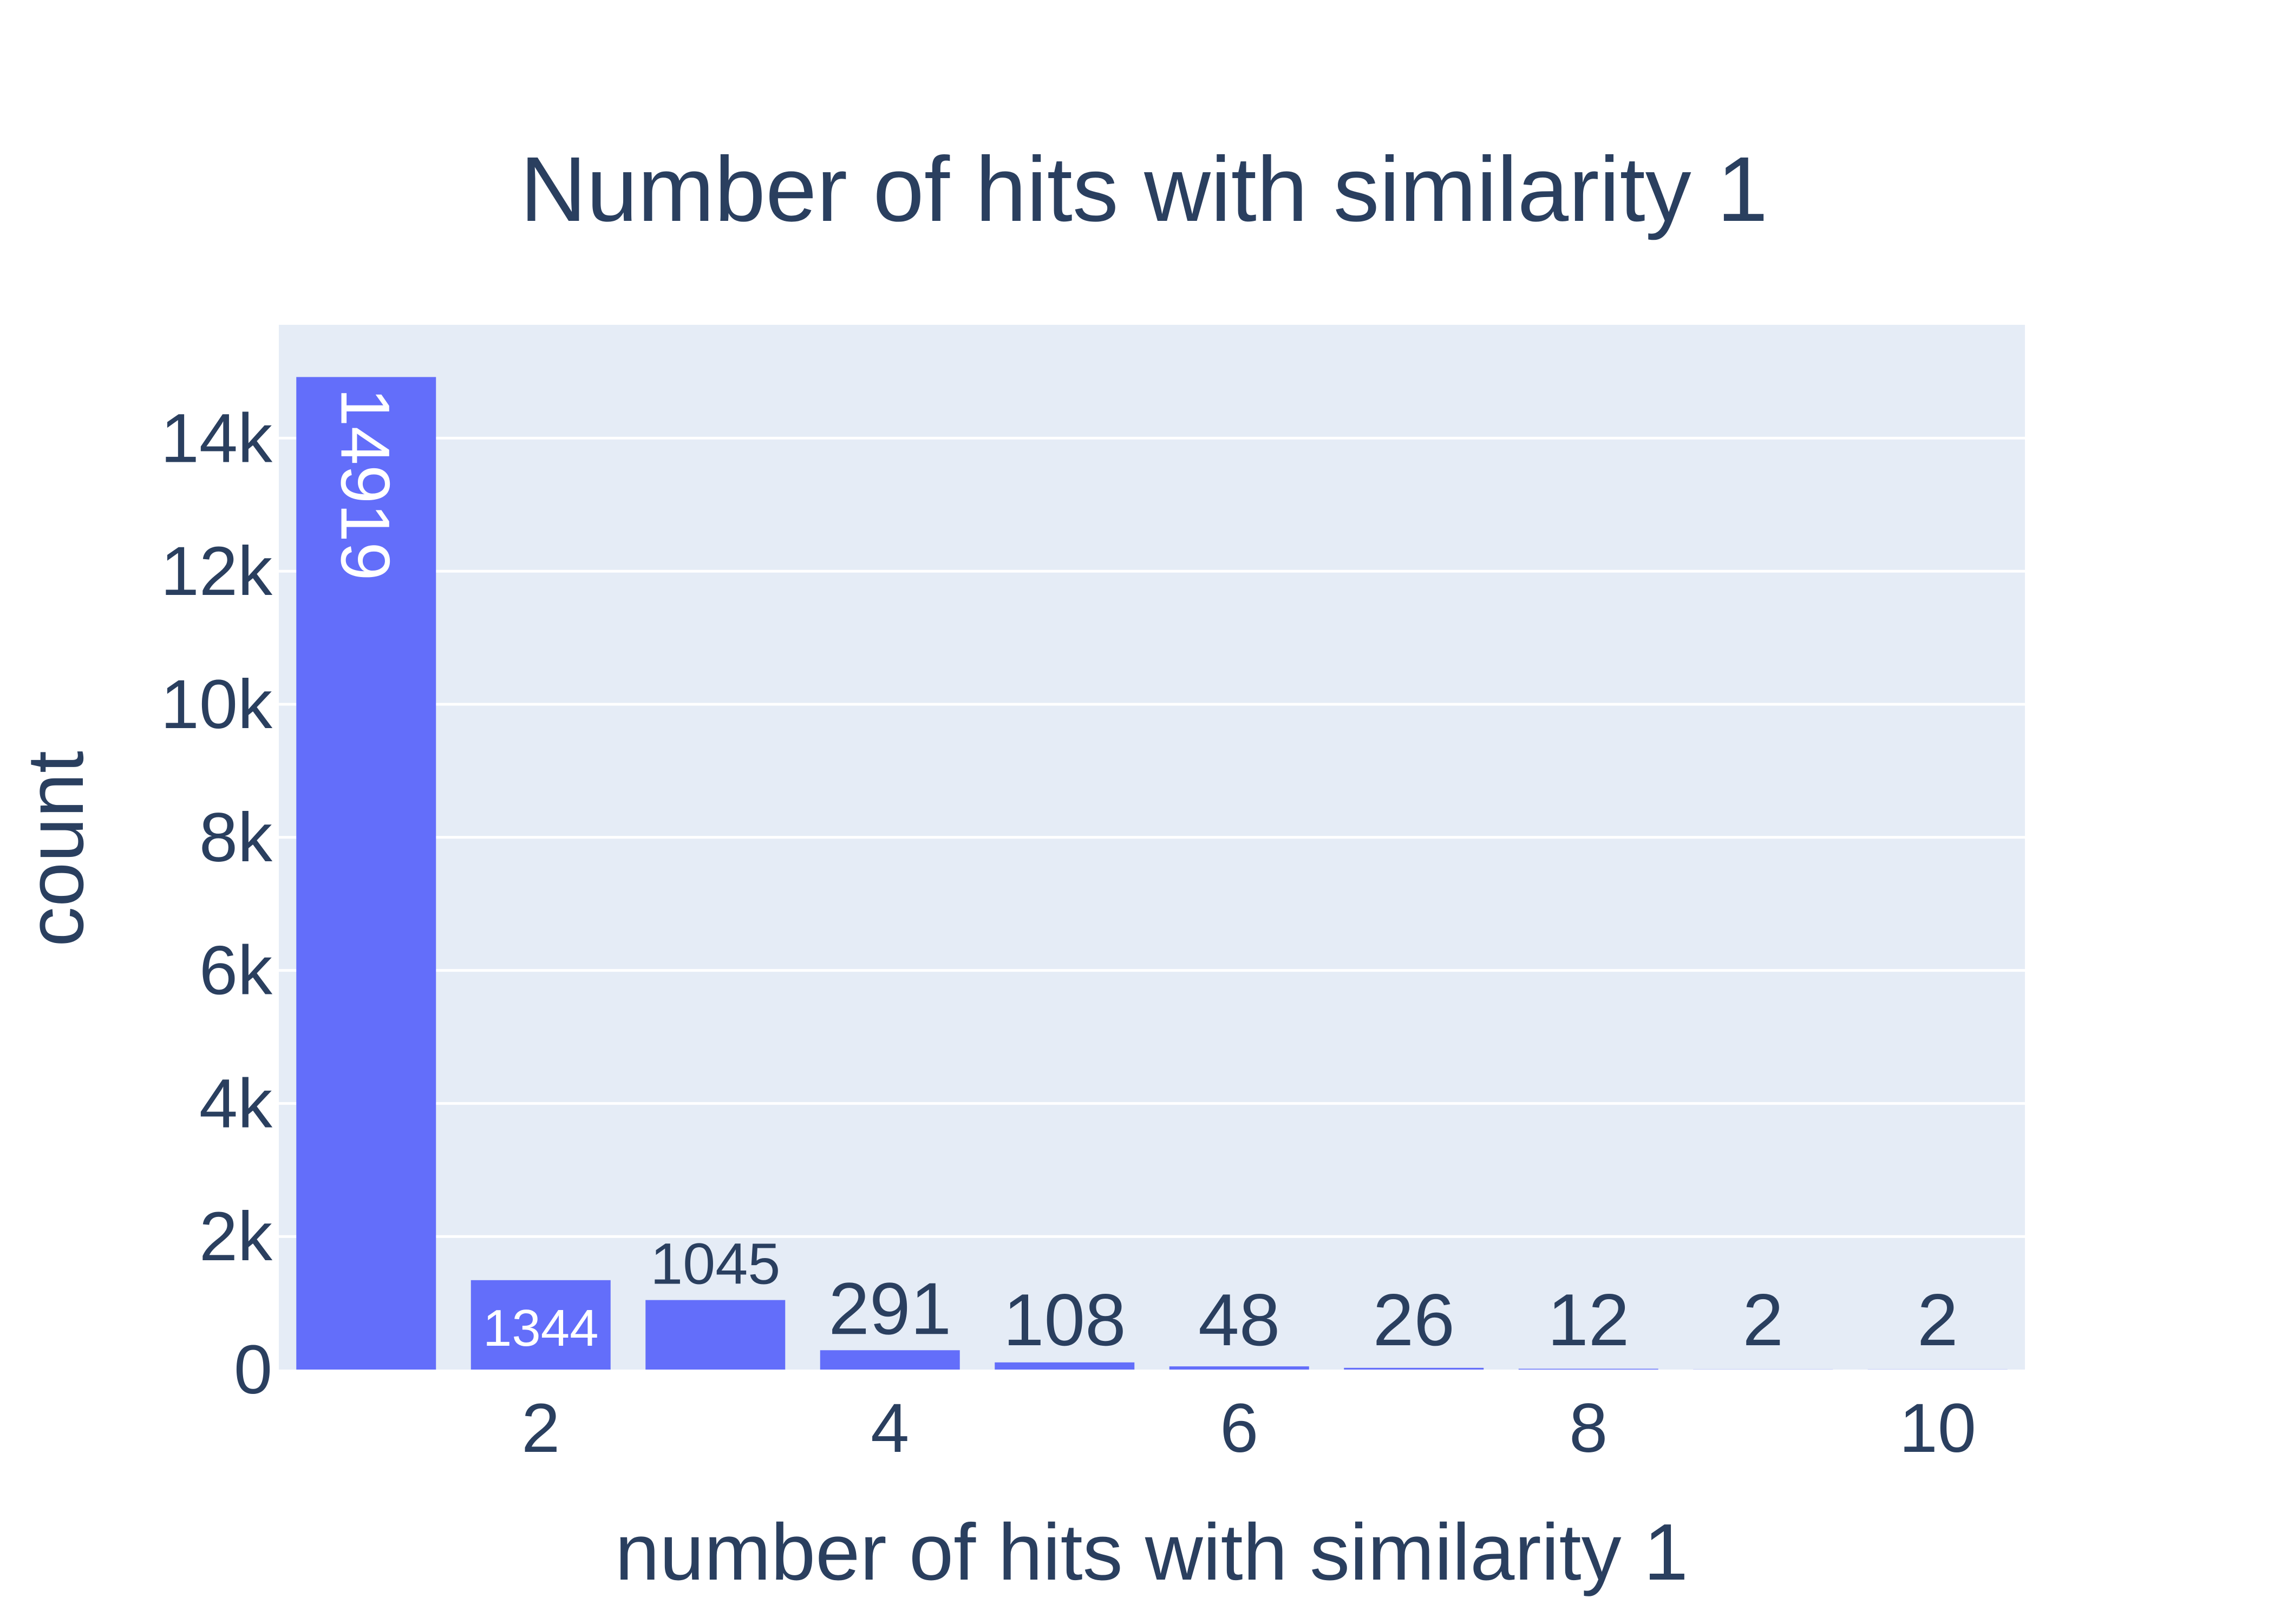 The image size is (2274, 1624). I want to click on bar-value-label: 1344, so click(541, 1328).